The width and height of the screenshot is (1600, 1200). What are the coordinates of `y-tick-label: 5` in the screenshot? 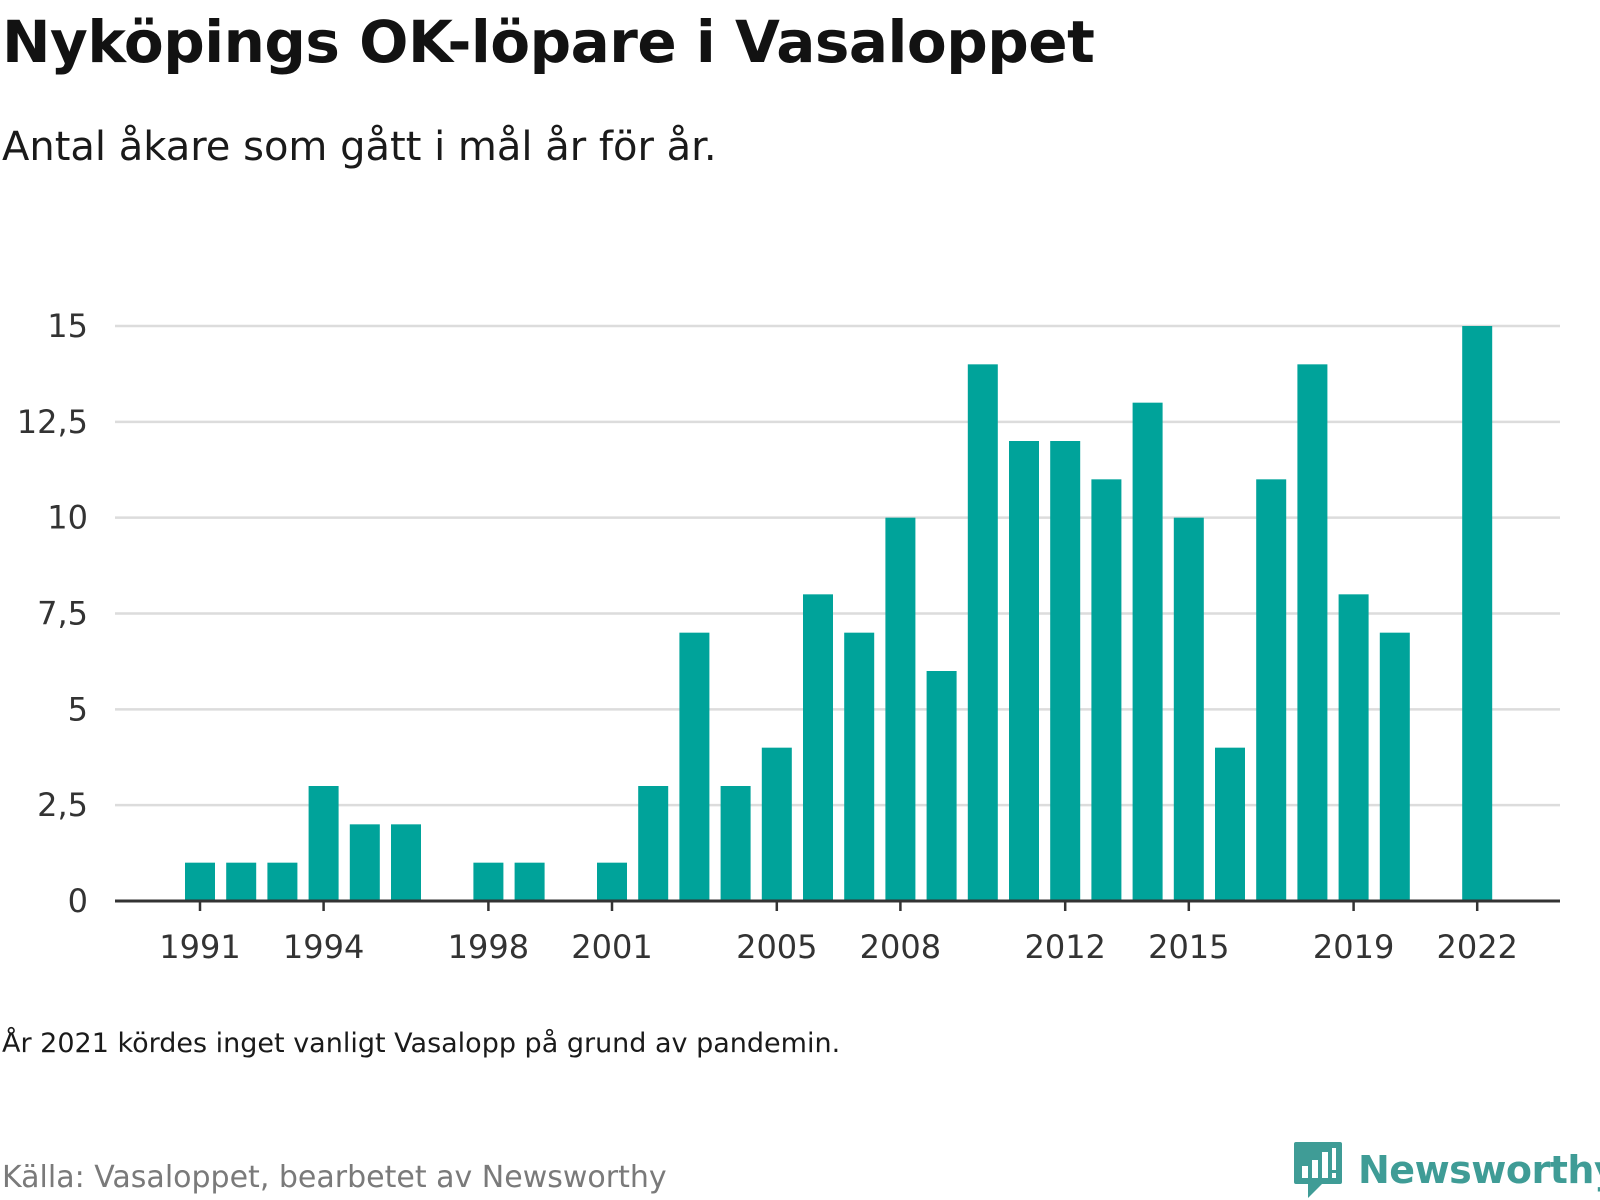 It's located at (78, 709).